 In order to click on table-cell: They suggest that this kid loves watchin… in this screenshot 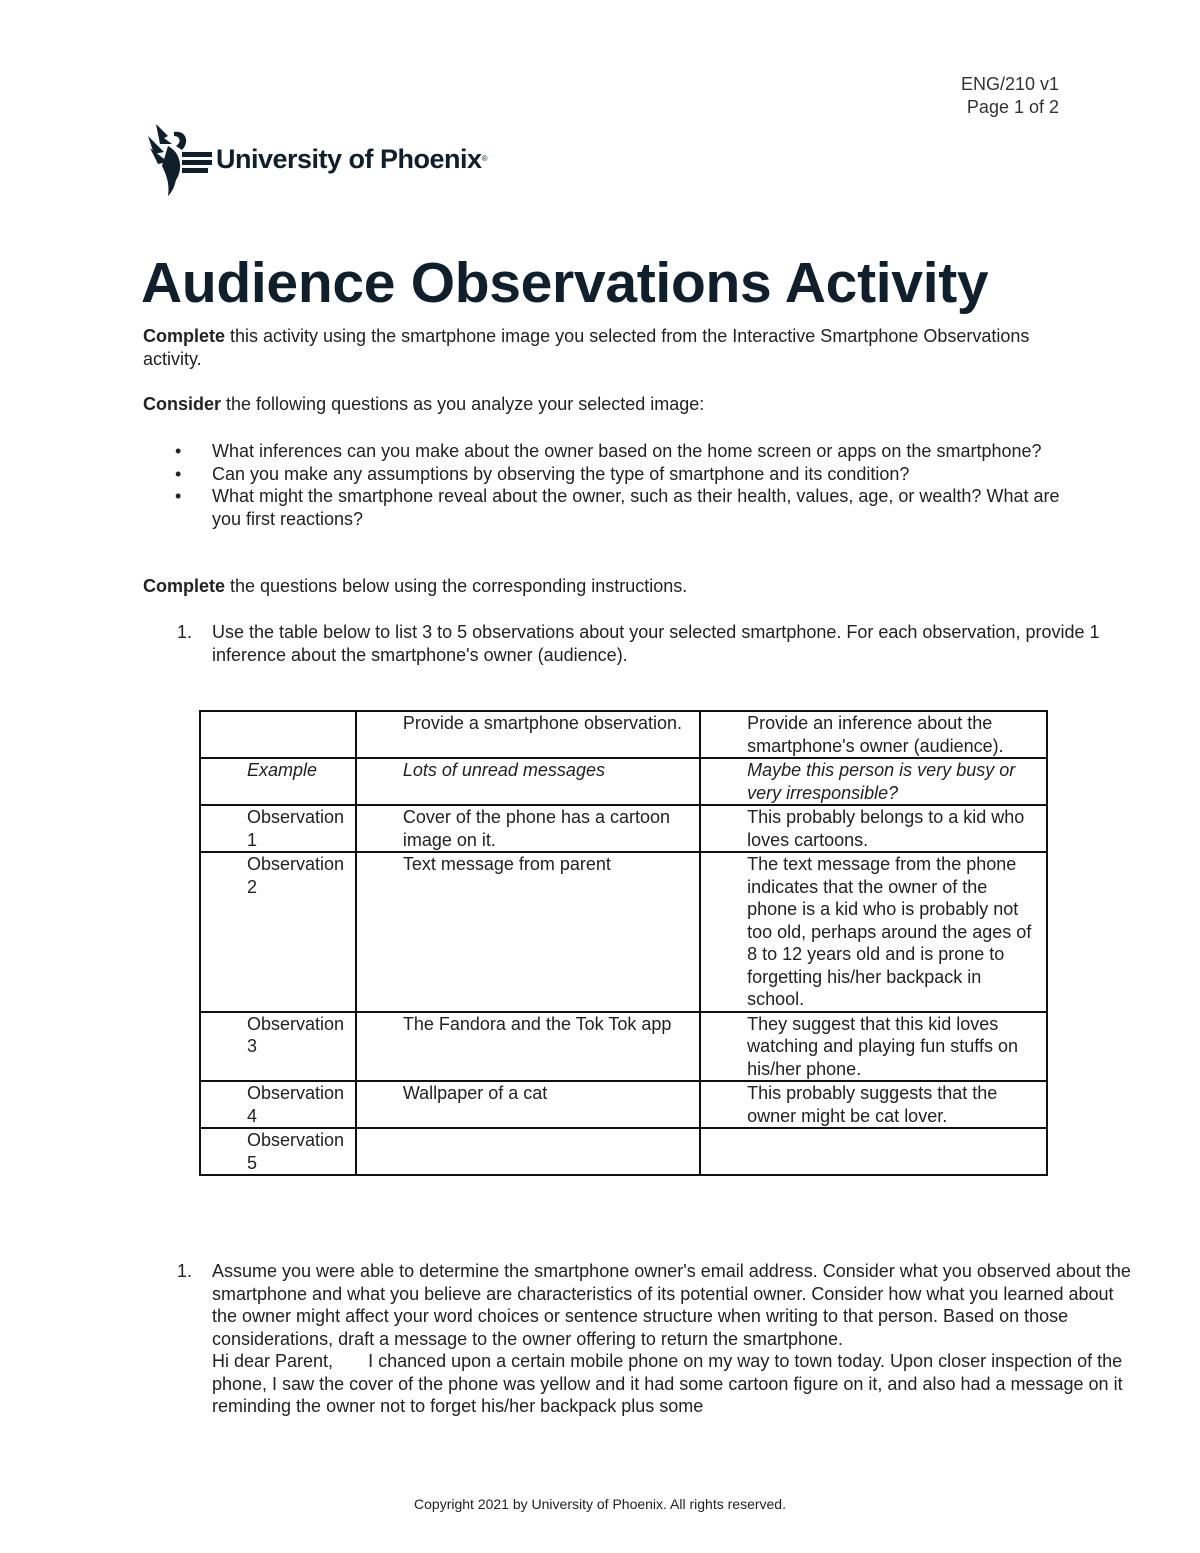, I will do `click(873, 1046)`.